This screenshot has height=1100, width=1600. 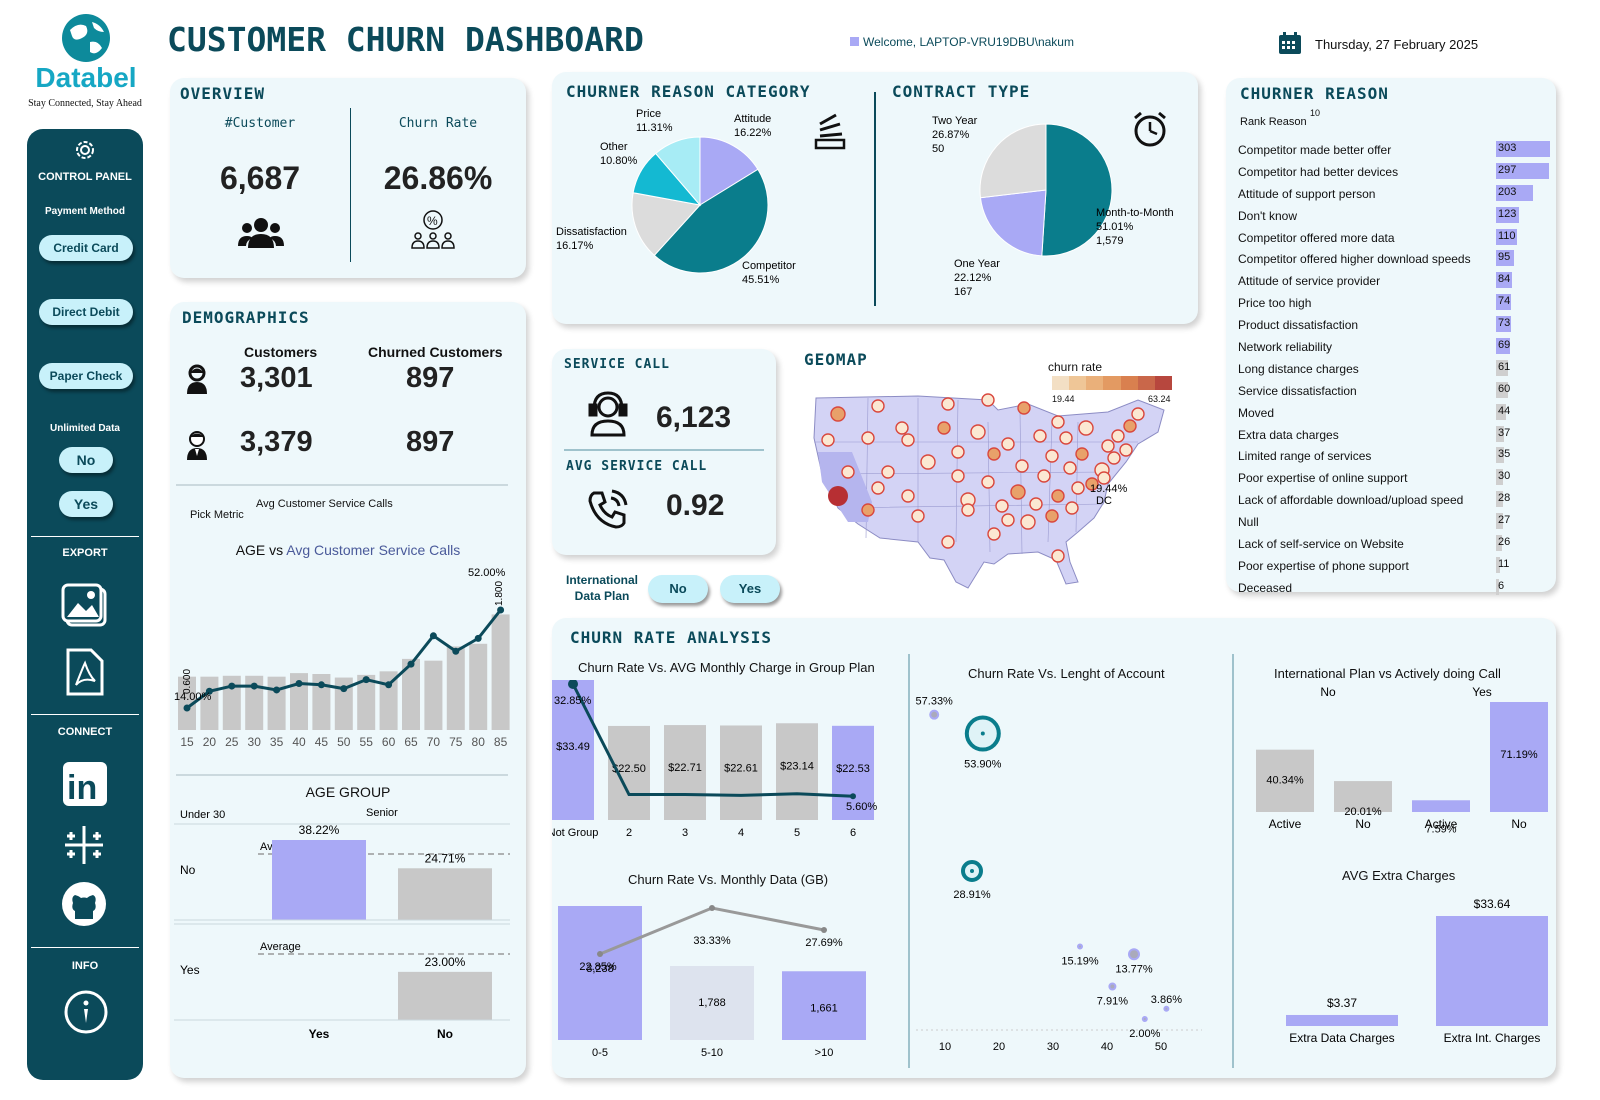 I want to click on us-churn-map: 19.44% DC, so click(x=996, y=492).